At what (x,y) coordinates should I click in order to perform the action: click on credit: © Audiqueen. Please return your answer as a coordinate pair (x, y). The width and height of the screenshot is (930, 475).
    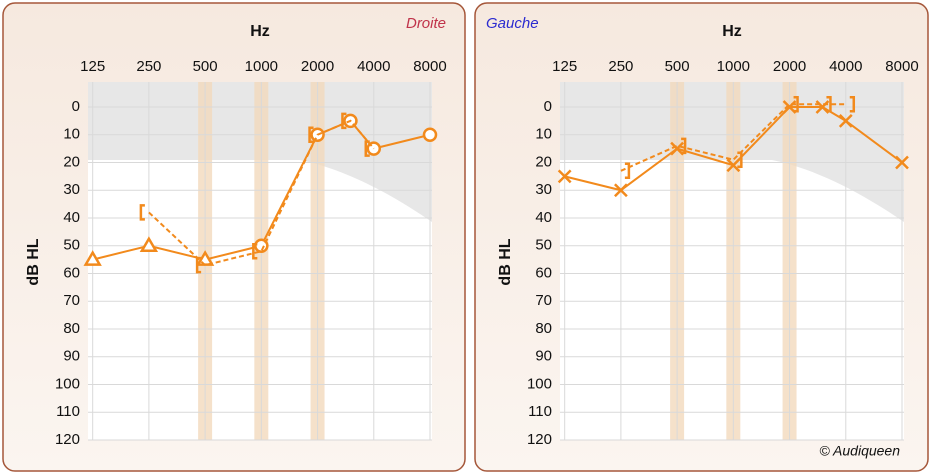
    Looking at the image, I should click on (859, 451).